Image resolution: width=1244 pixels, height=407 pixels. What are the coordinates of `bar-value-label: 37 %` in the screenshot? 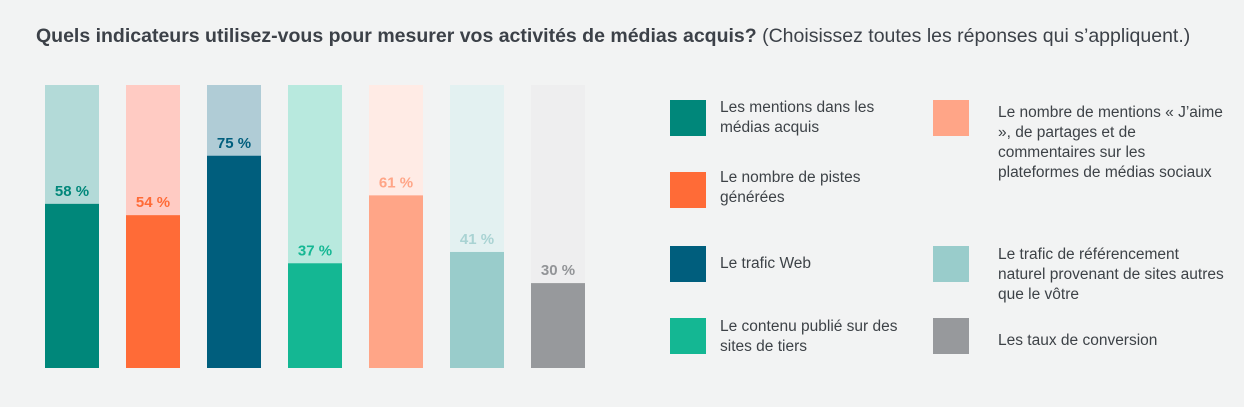 It's located at (315, 250).